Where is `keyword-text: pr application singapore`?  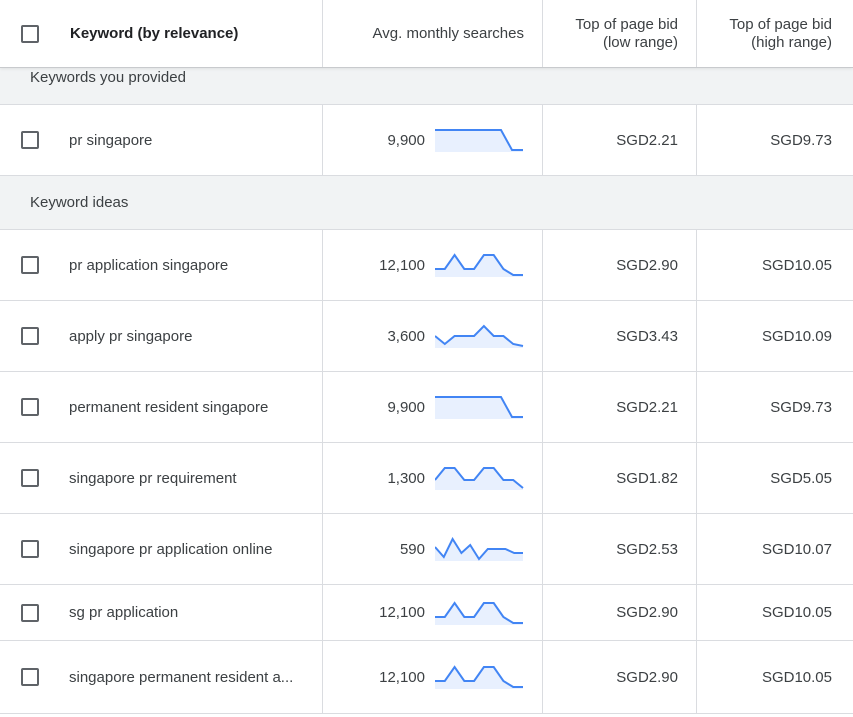 keyword-text: pr application singapore is located at coordinates (149, 265).